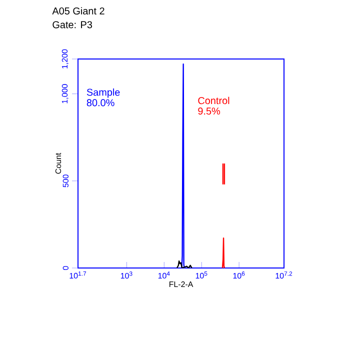 The height and width of the screenshot is (341, 343). What do you see at coordinates (103, 93) in the screenshot?
I see `legend-label: Sample` at bounding box center [103, 93].